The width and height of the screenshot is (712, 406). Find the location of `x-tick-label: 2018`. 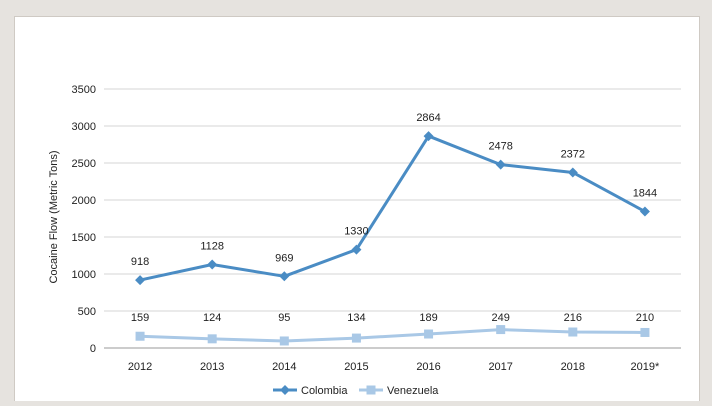

x-tick-label: 2018 is located at coordinates (573, 367).